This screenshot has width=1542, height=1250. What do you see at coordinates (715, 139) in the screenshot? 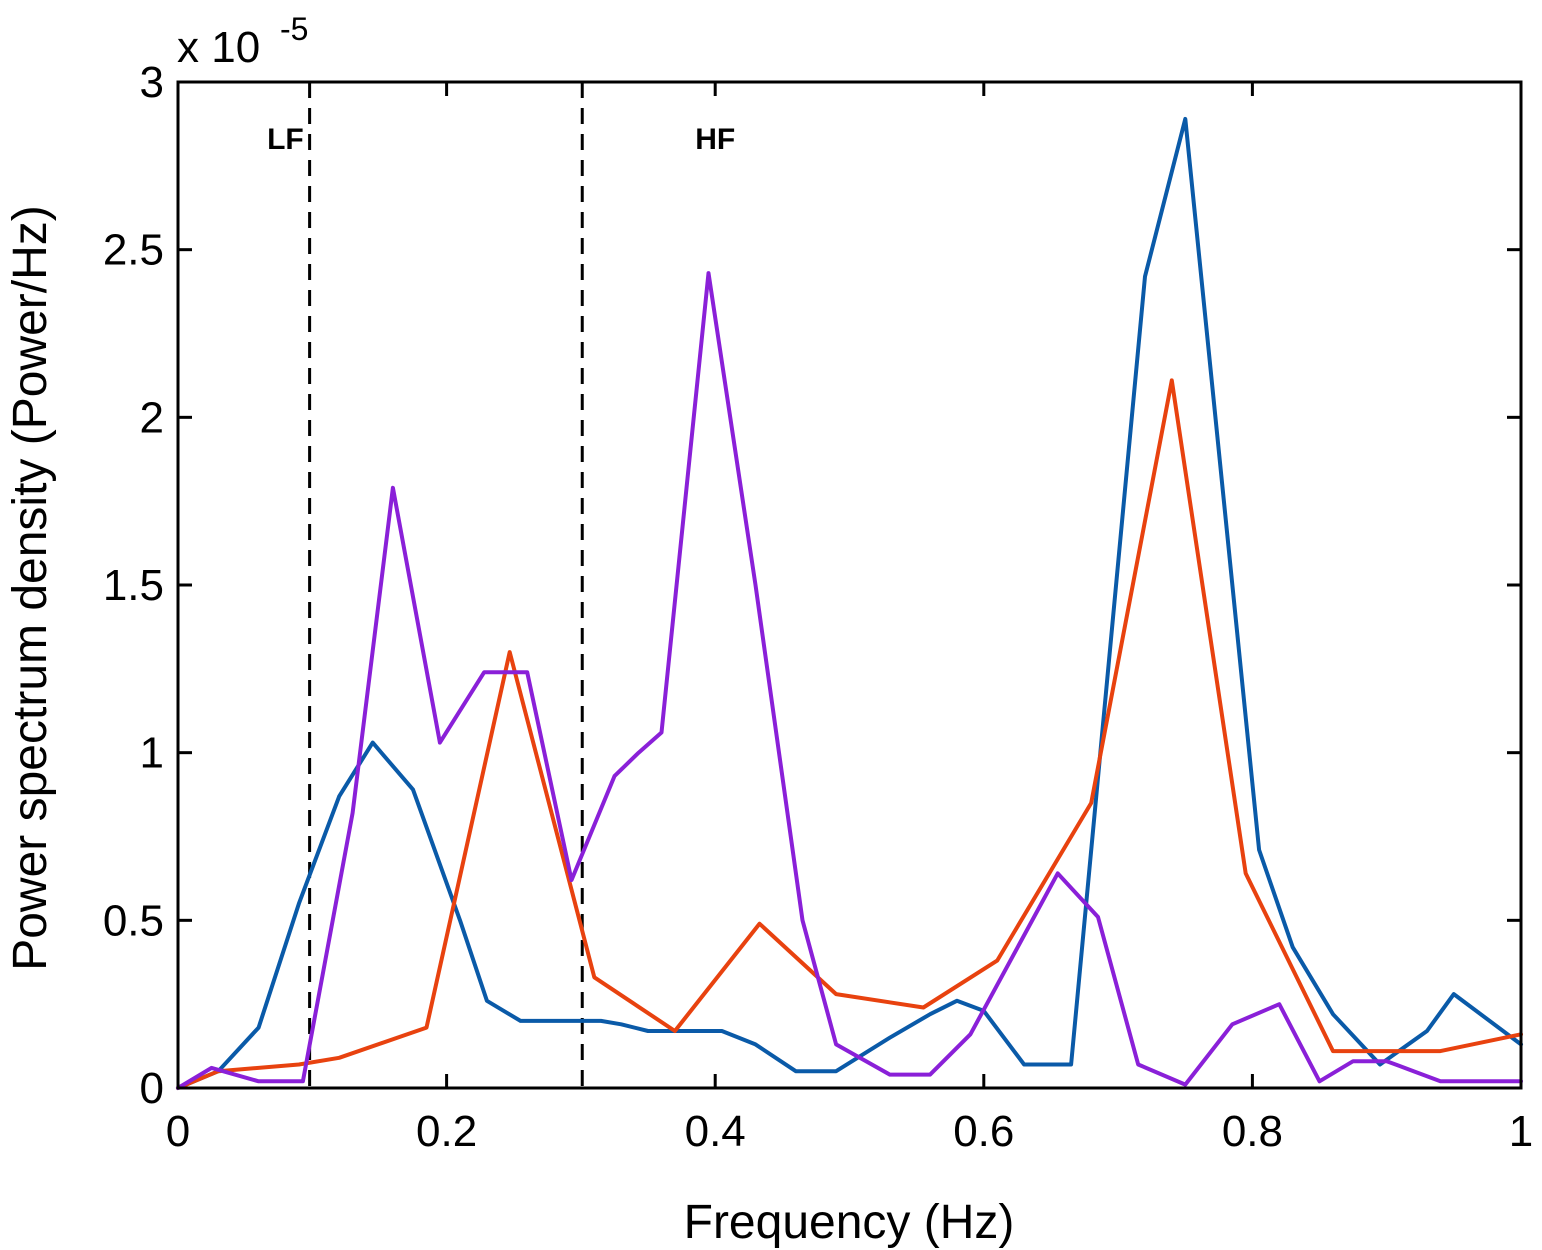
I see `band-label-hf: HF` at bounding box center [715, 139].